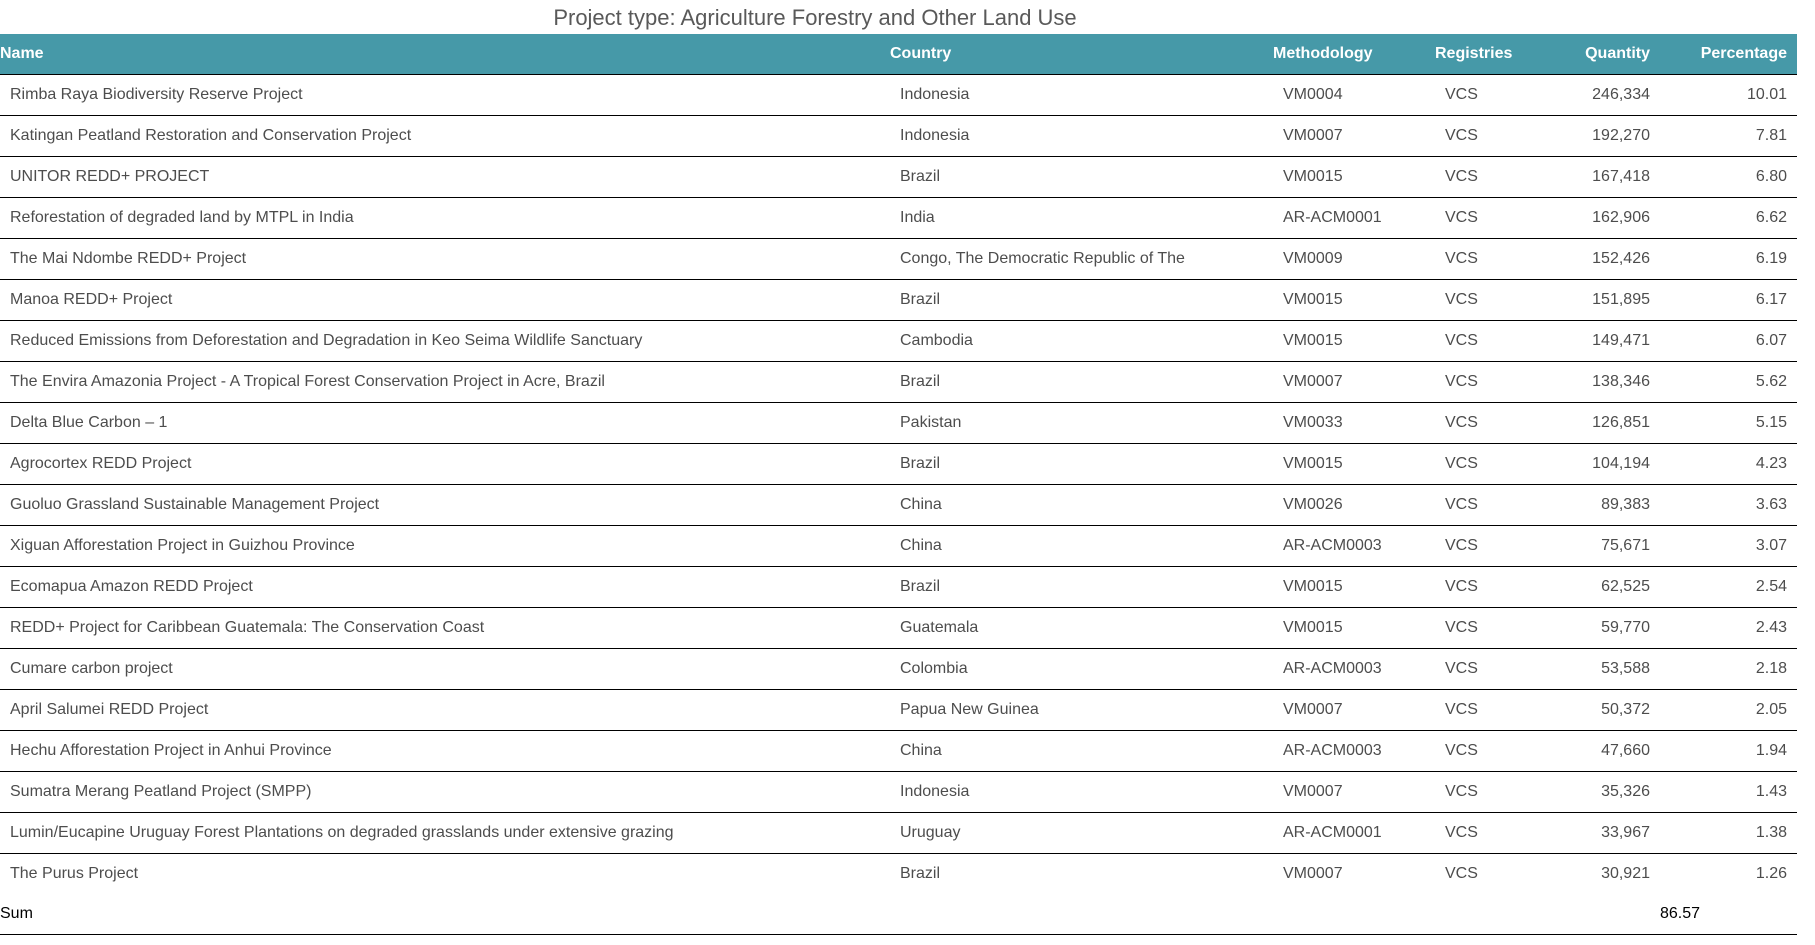 The height and width of the screenshot is (945, 1815). What do you see at coordinates (1602, 873) in the screenshot?
I see `cell-quantity: 30,921` at bounding box center [1602, 873].